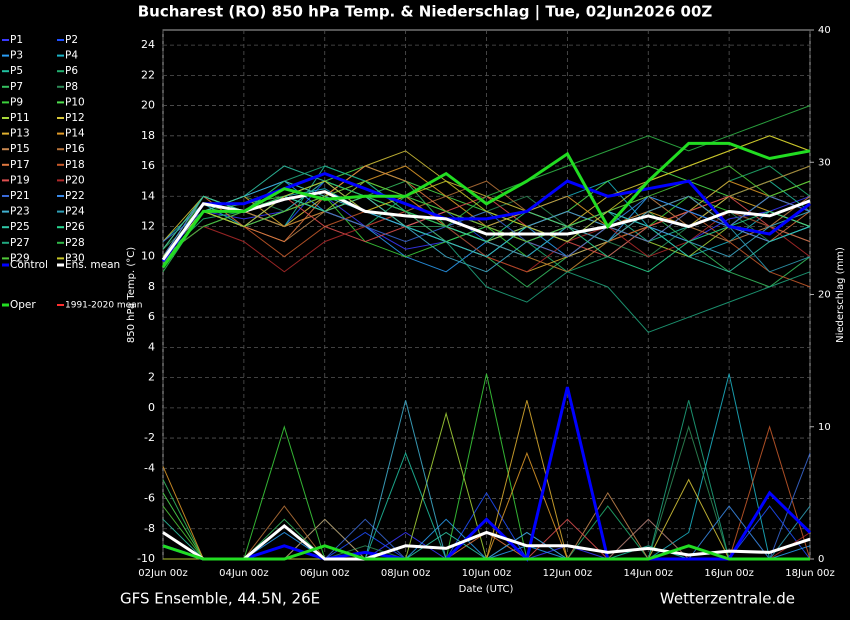 The image size is (850, 620). What do you see at coordinates (727, 599) in the screenshot?
I see `footer-right: Wetterzentrale.de` at bounding box center [727, 599].